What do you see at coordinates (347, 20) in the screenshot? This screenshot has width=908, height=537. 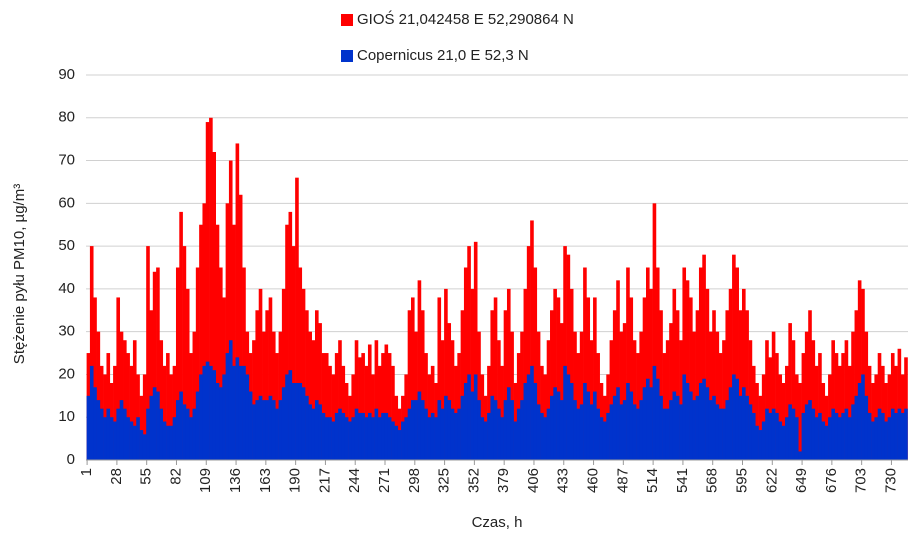 I see `legend-swatch` at bounding box center [347, 20].